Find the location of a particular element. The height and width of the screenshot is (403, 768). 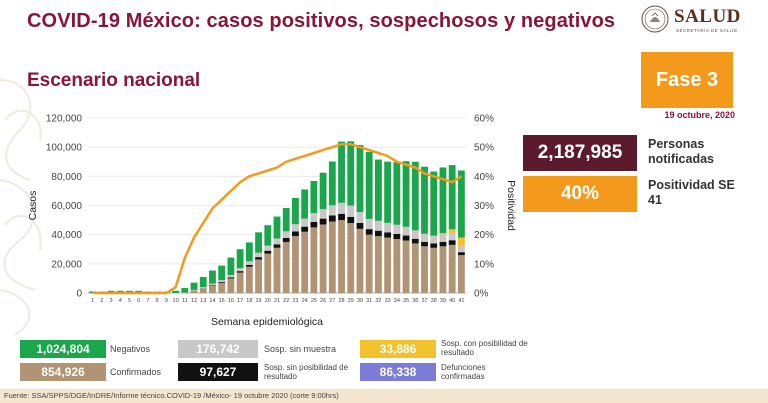

y2-tick-label: 60% is located at coordinates (484, 119).